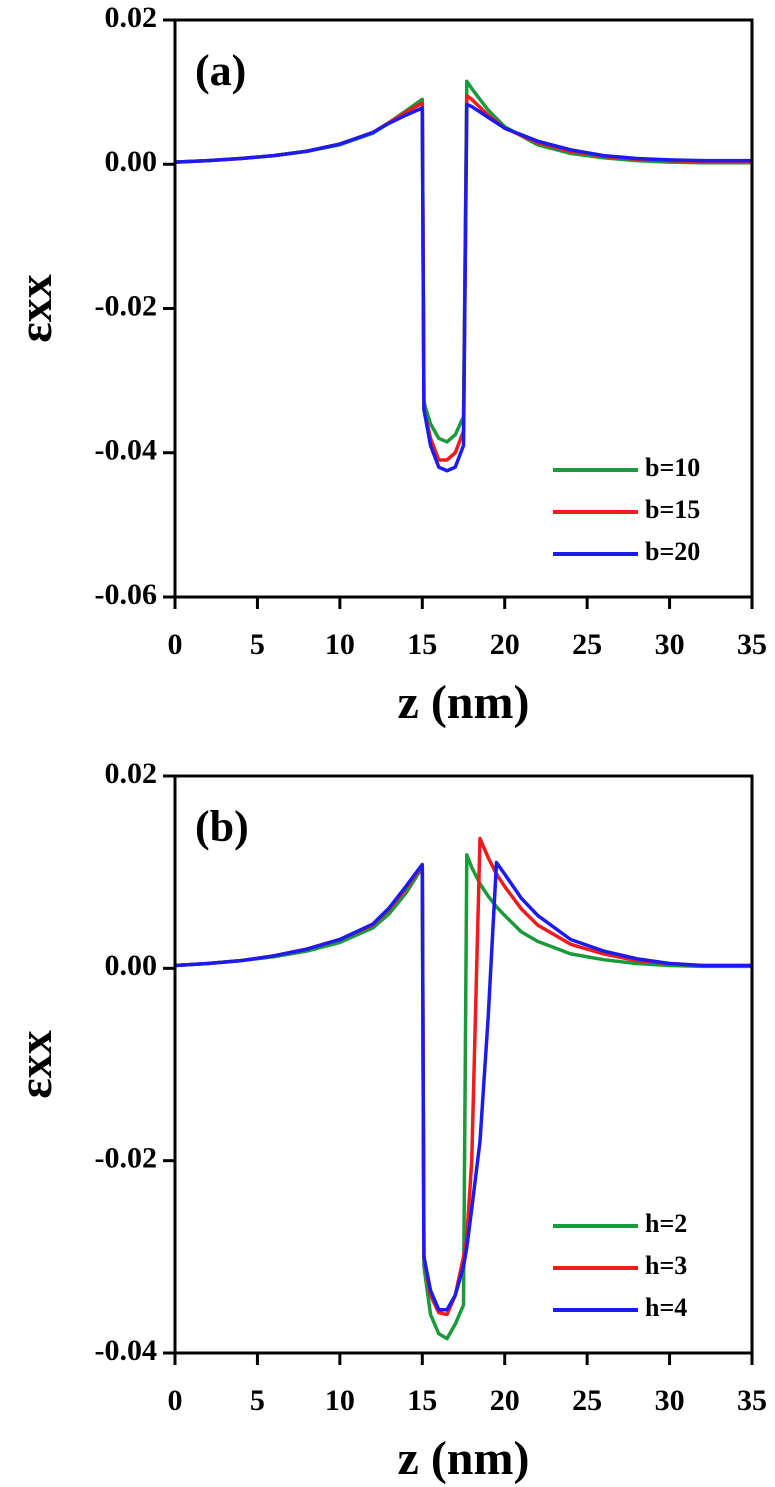 The height and width of the screenshot is (1487, 775). I want to click on legend-label: b=10, so click(672, 467).